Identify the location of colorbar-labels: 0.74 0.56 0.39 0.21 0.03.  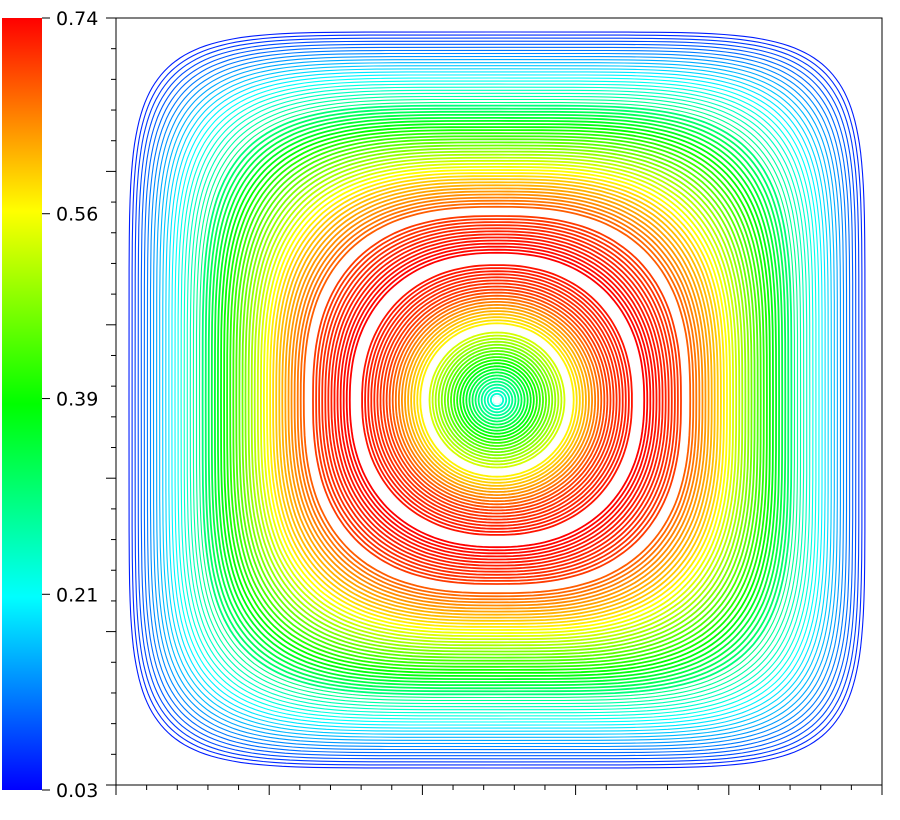
(77, 405).